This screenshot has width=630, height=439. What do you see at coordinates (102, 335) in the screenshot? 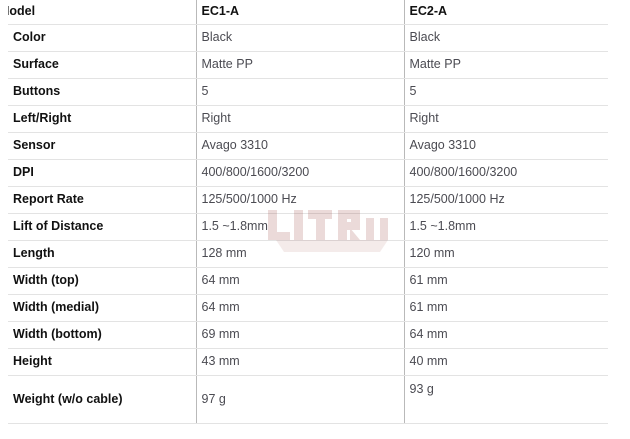
I see `row-label: Width (bottom)` at bounding box center [102, 335].